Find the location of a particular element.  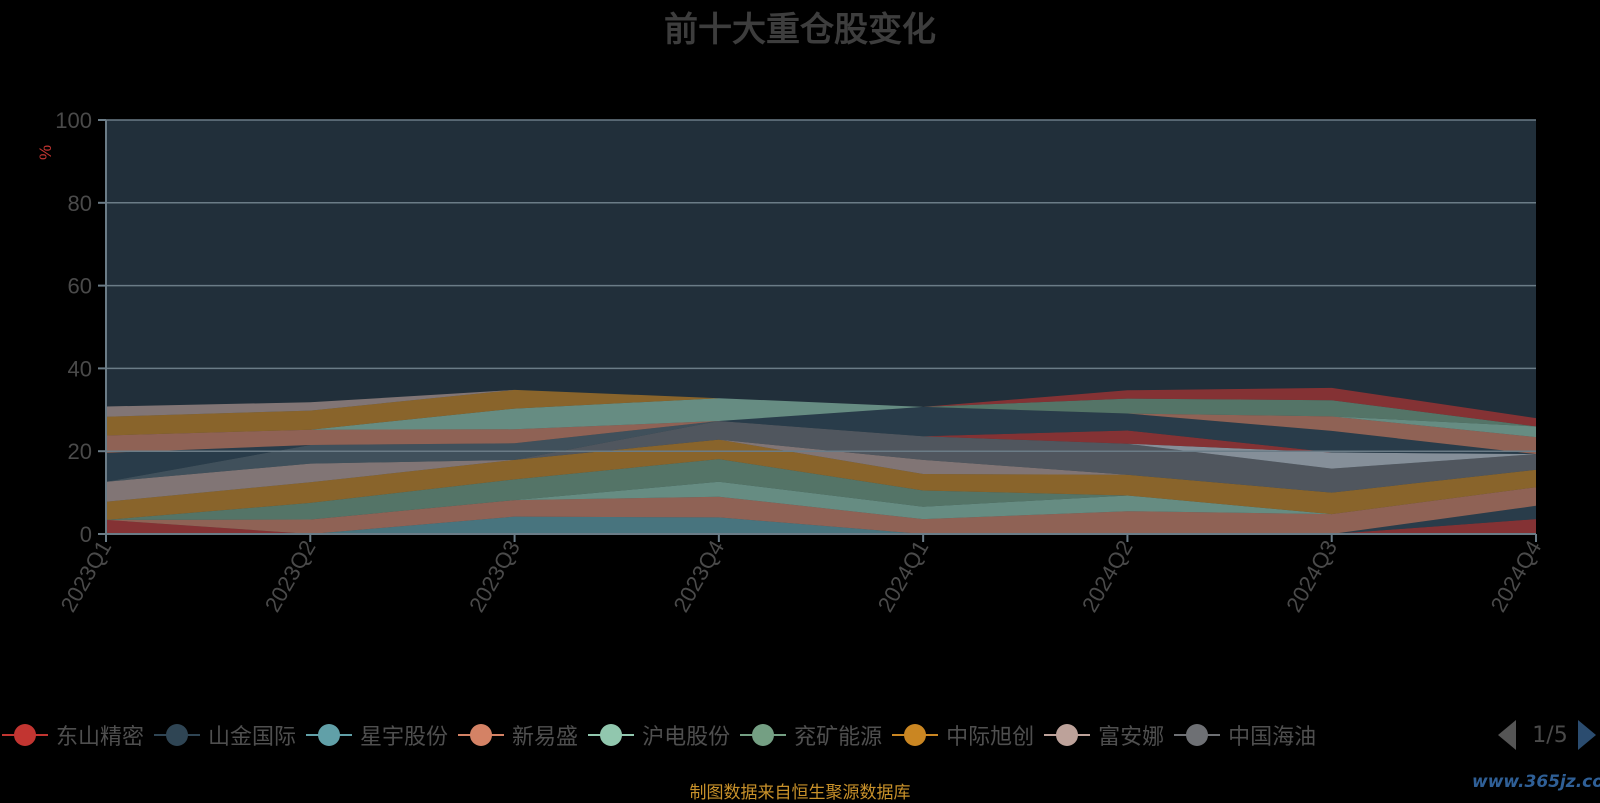

legend-label: 沪电股份 is located at coordinates (686, 737).